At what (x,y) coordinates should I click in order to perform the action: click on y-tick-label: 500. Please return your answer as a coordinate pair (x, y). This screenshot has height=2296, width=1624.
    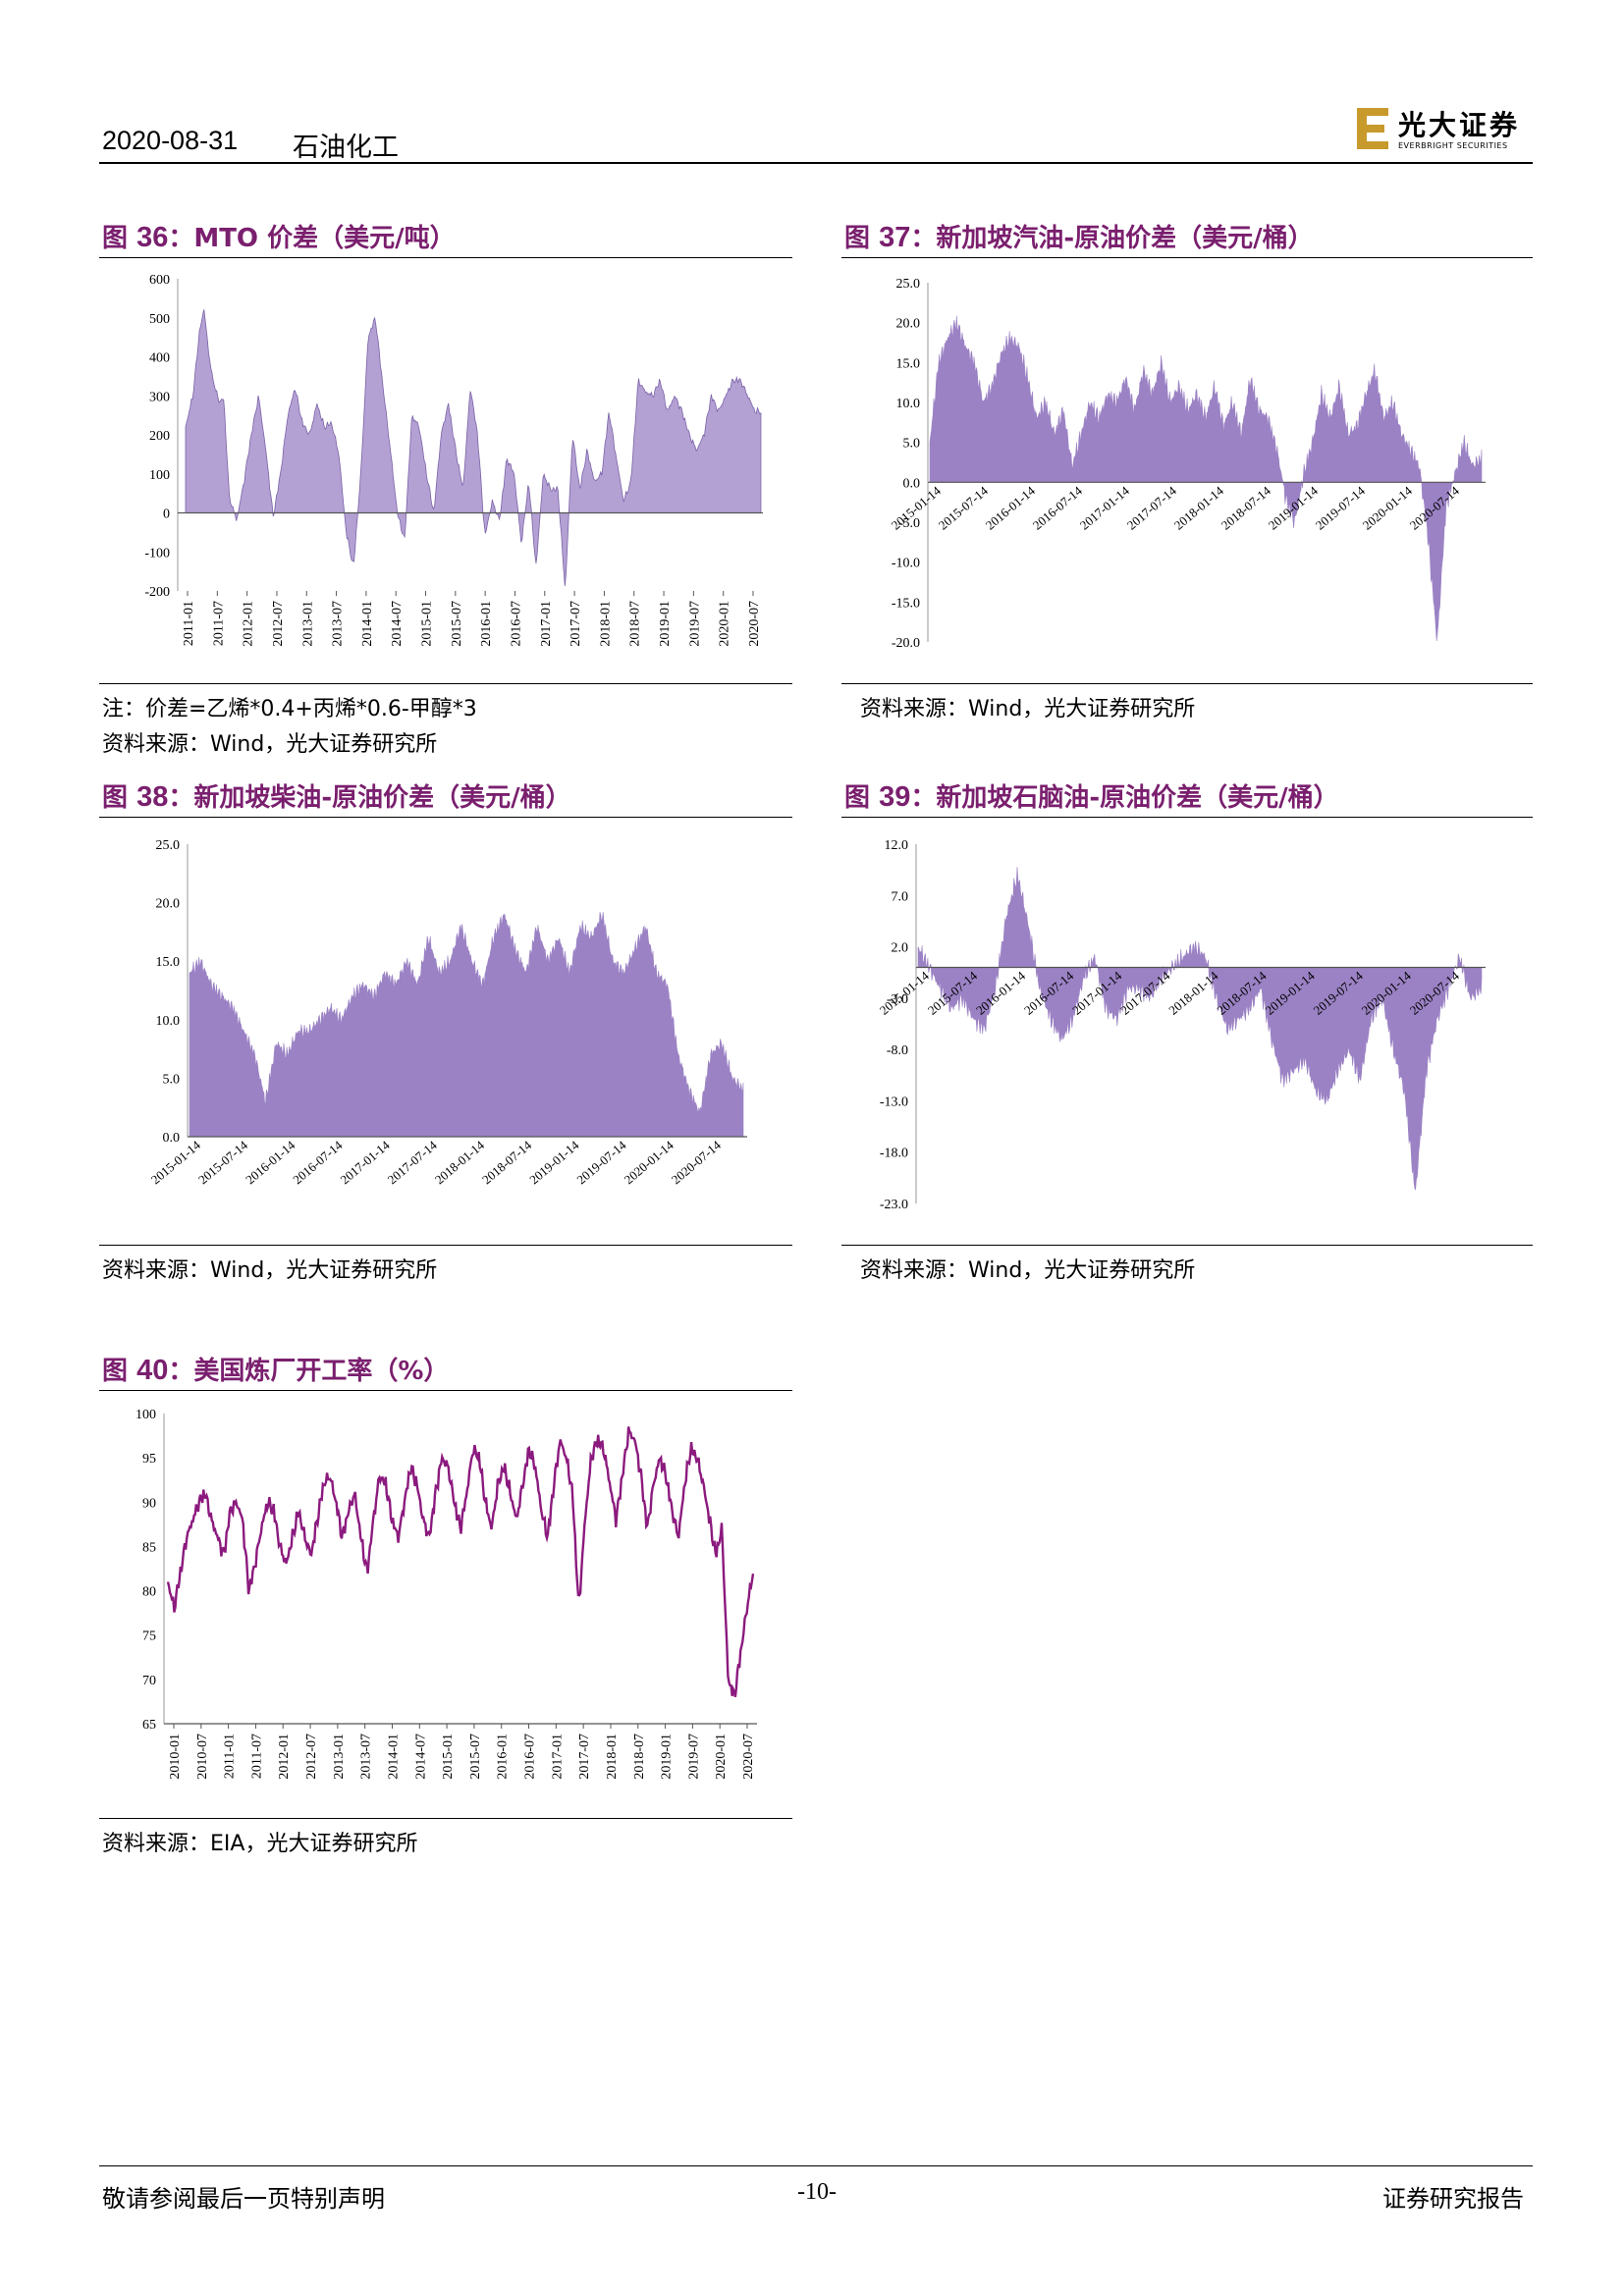
    Looking at the image, I should click on (159, 319).